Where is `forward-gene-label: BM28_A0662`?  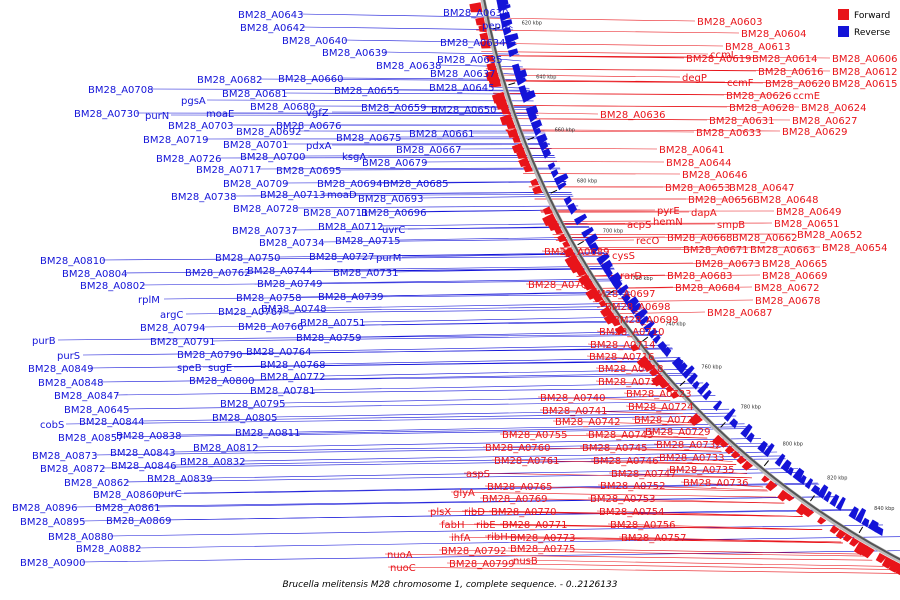
forward-gene-label: BM28_A0662 is located at coordinates (765, 238).